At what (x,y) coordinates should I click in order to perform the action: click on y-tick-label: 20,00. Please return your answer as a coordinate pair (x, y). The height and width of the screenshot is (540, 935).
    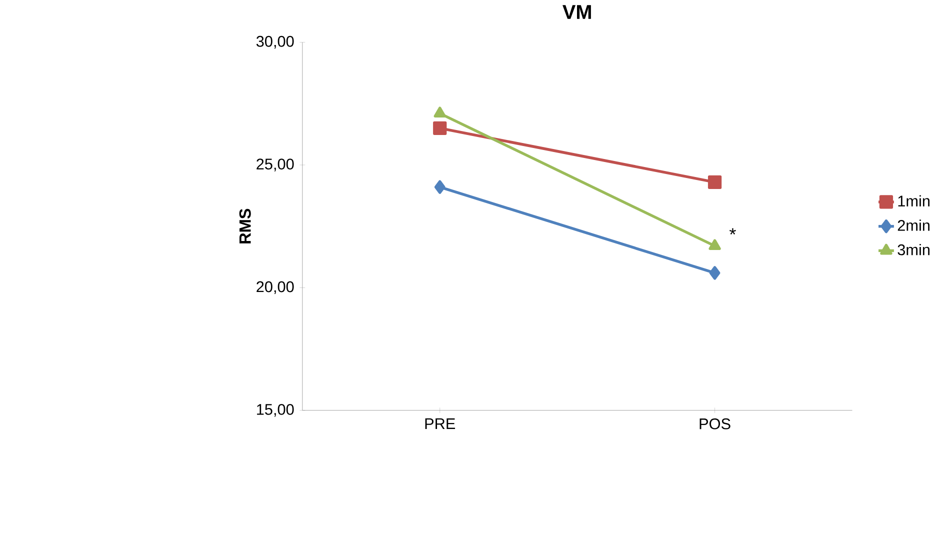
    Looking at the image, I should click on (275, 287).